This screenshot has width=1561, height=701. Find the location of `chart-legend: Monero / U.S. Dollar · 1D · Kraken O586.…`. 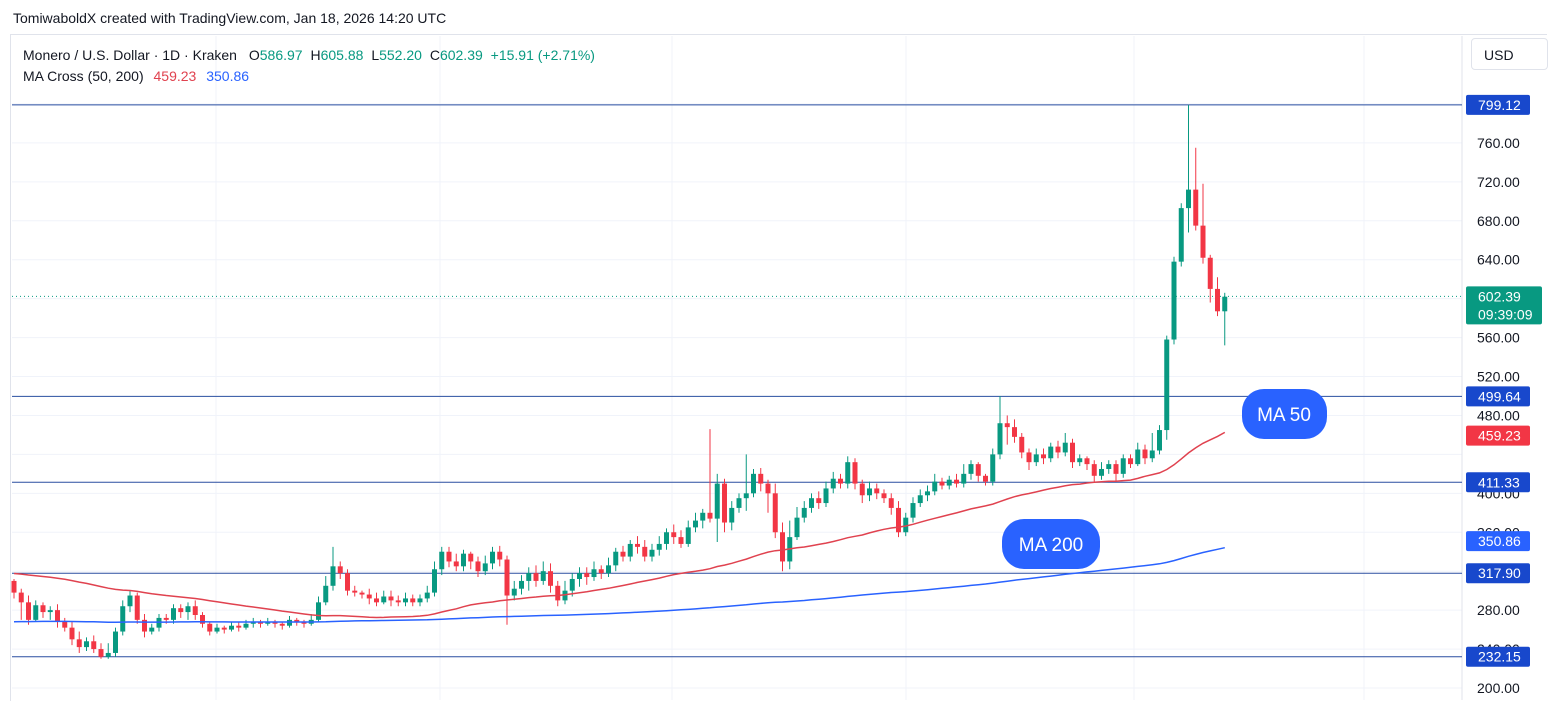

chart-legend: Monero / U.S. Dollar · 1D · Kraken O586.… is located at coordinates (309, 66).